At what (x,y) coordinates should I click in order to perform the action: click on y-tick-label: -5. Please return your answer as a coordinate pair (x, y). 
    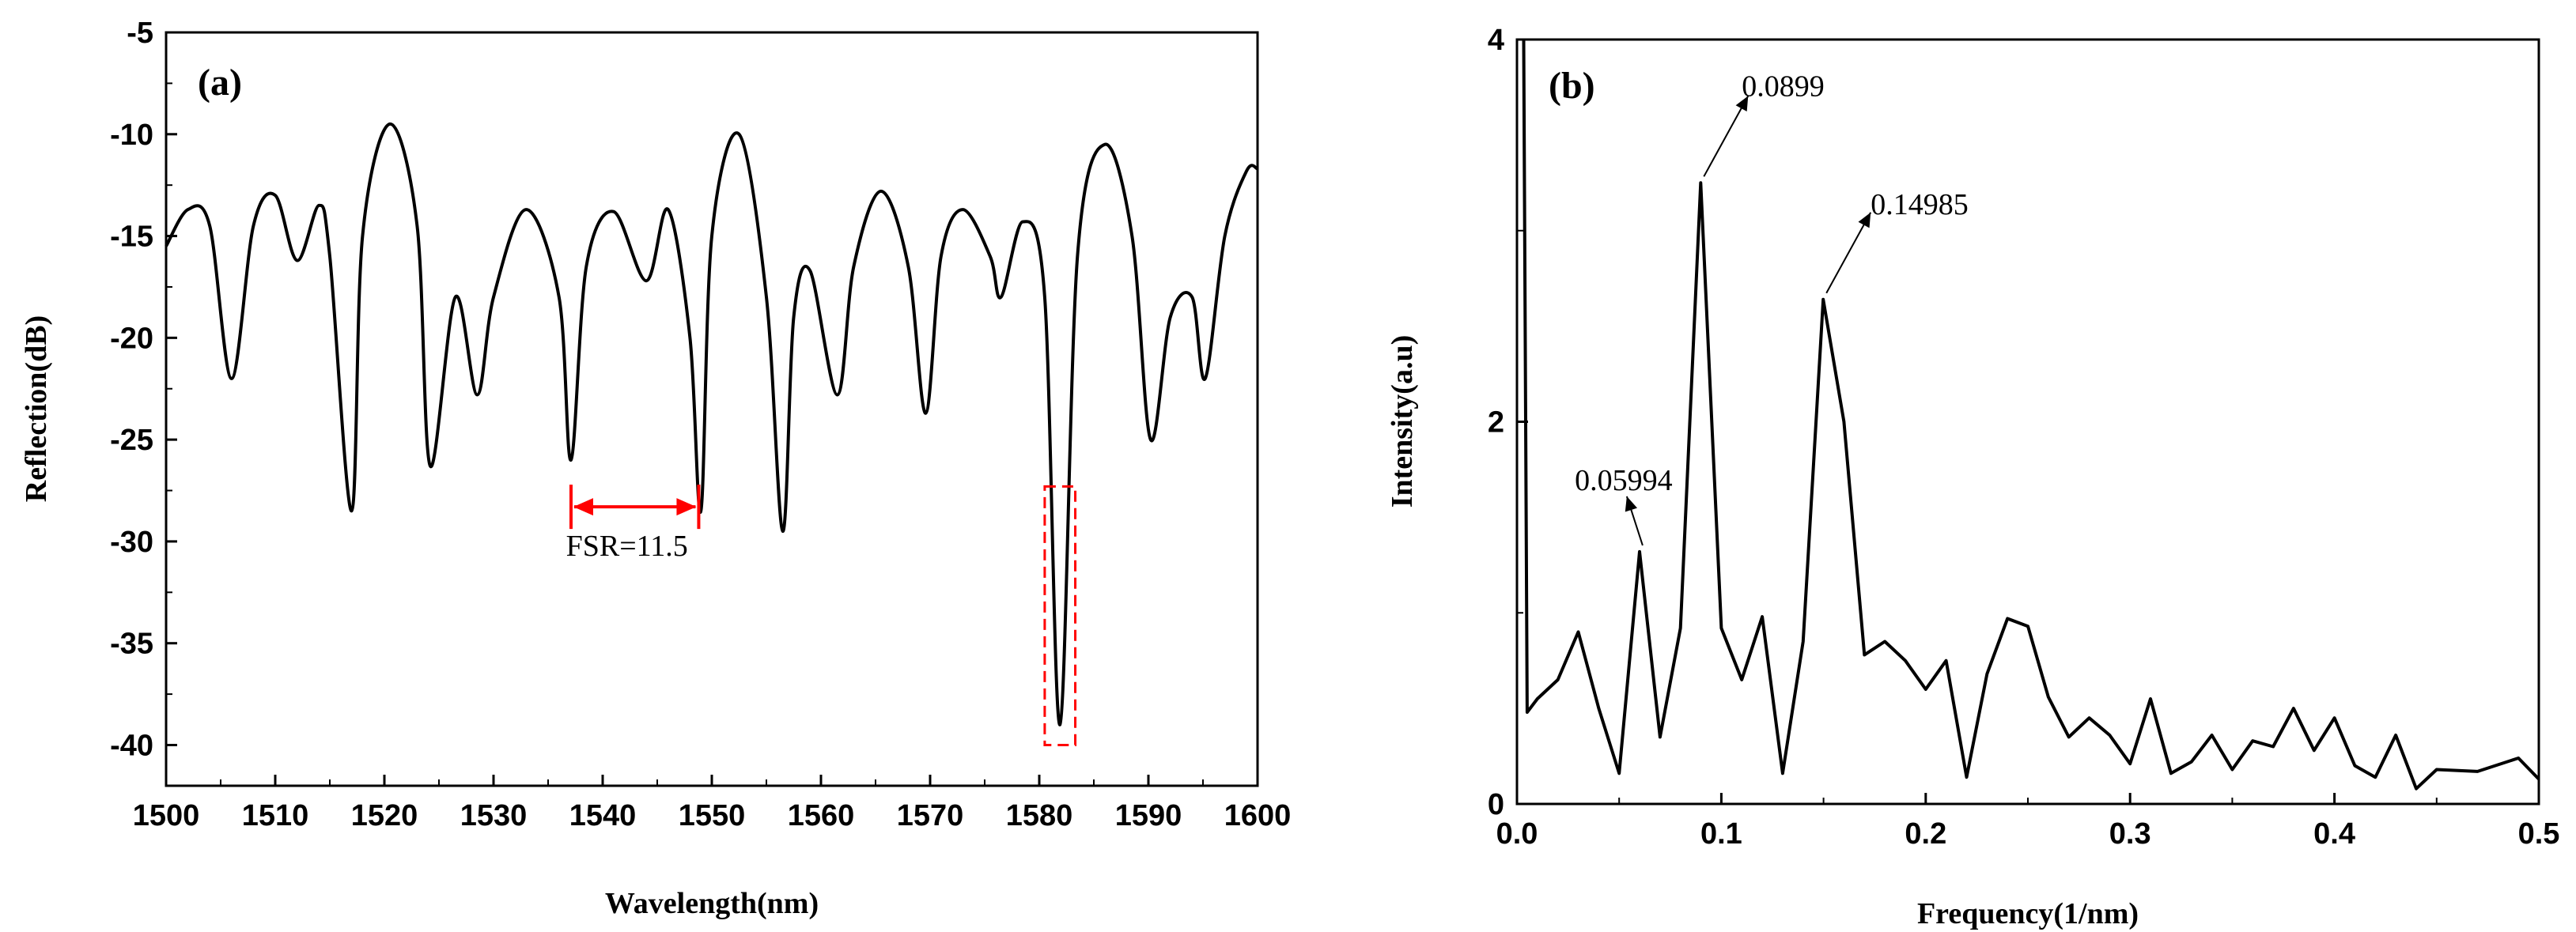
    Looking at the image, I should click on (140, 33).